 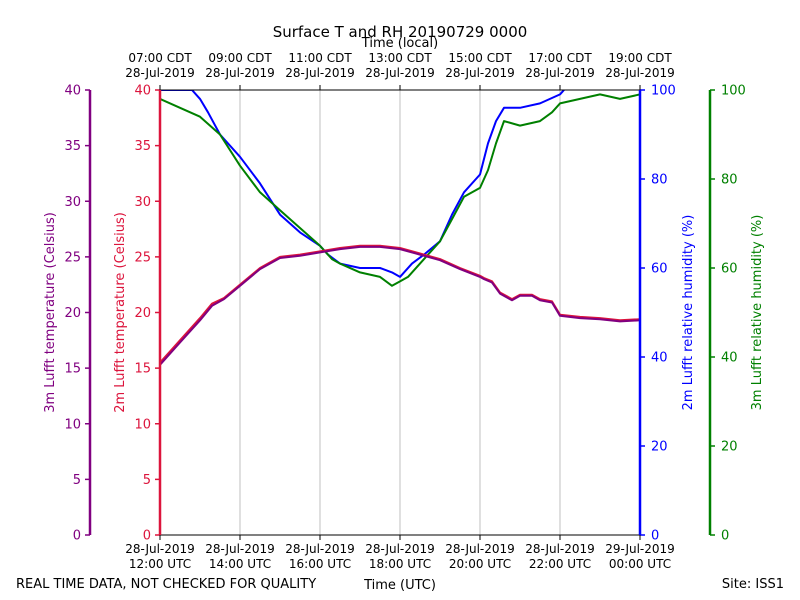 I want to click on bottom-tick-time: 00:00 UTC, so click(x=640, y=564).